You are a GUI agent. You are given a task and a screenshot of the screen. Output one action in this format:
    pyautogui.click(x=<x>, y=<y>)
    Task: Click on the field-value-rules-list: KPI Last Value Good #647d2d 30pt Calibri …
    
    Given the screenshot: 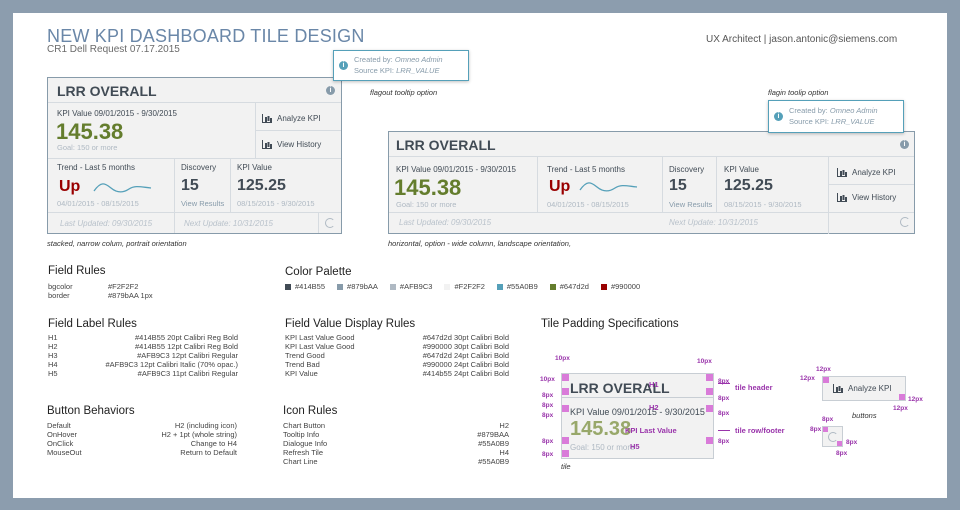 What is the action you would take?
    pyautogui.click(x=397, y=355)
    